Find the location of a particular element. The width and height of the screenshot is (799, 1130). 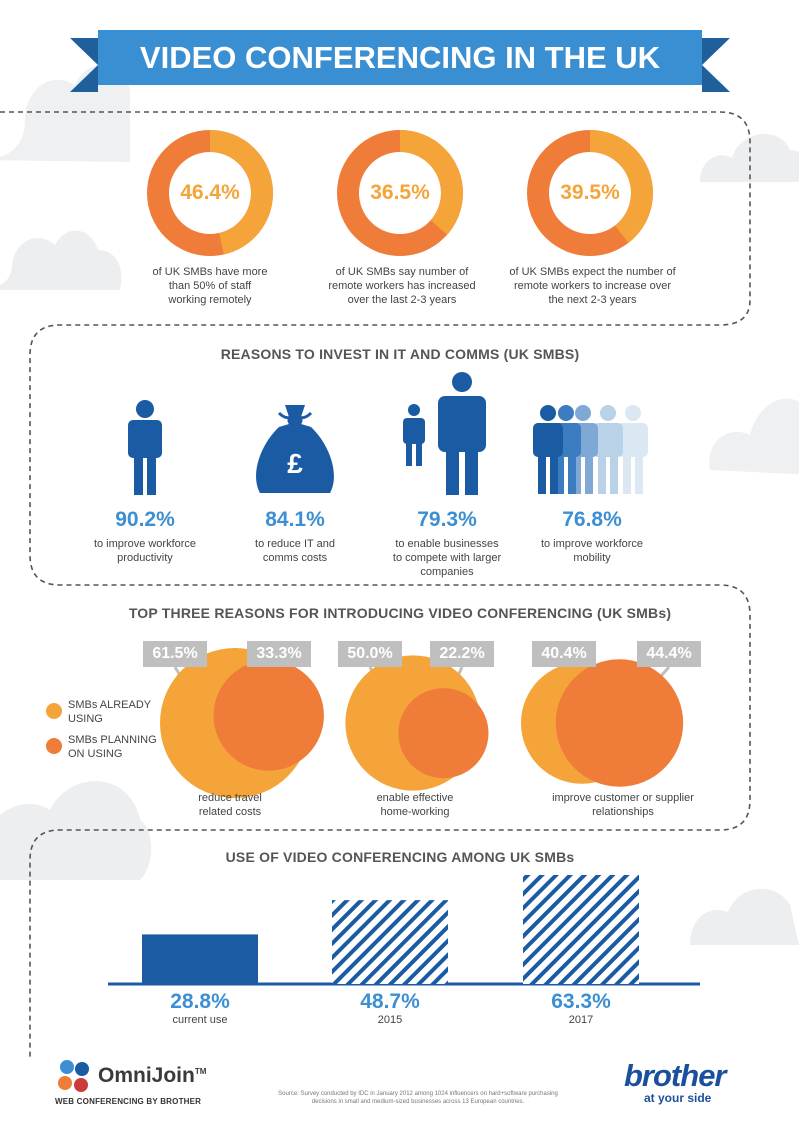

page-title: VIDEO CONFERENCING IN THE UK is located at coordinates (400, 57).